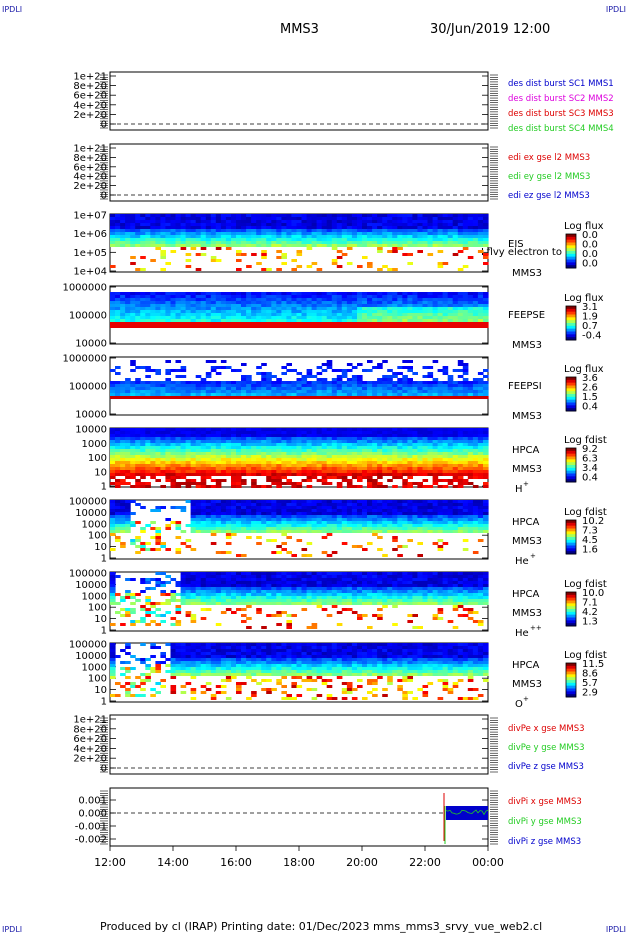  What do you see at coordinates (94, 444) in the screenshot?
I see `y-tick-label: 1000` at bounding box center [94, 444].